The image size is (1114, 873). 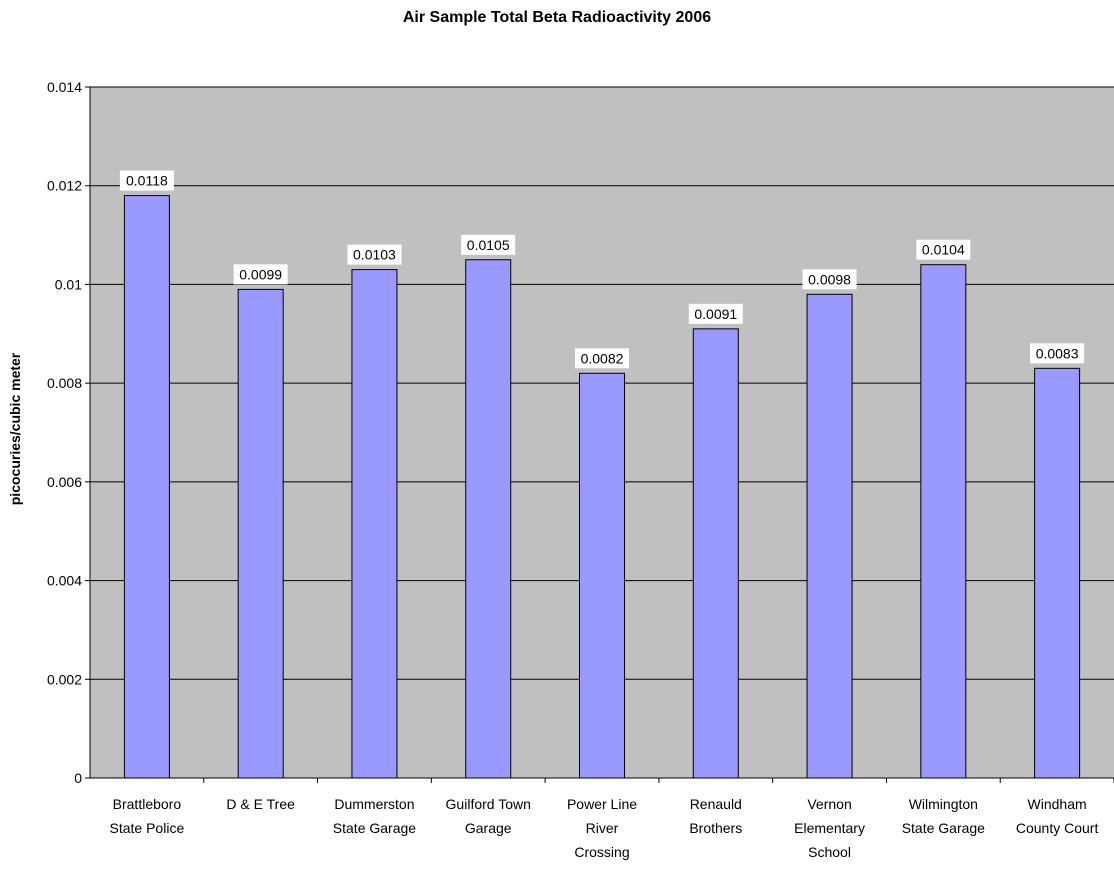 What do you see at coordinates (557, 17) in the screenshot?
I see `chart-title: Air Sample Total Beta Radioactivity 2006` at bounding box center [557, 17].